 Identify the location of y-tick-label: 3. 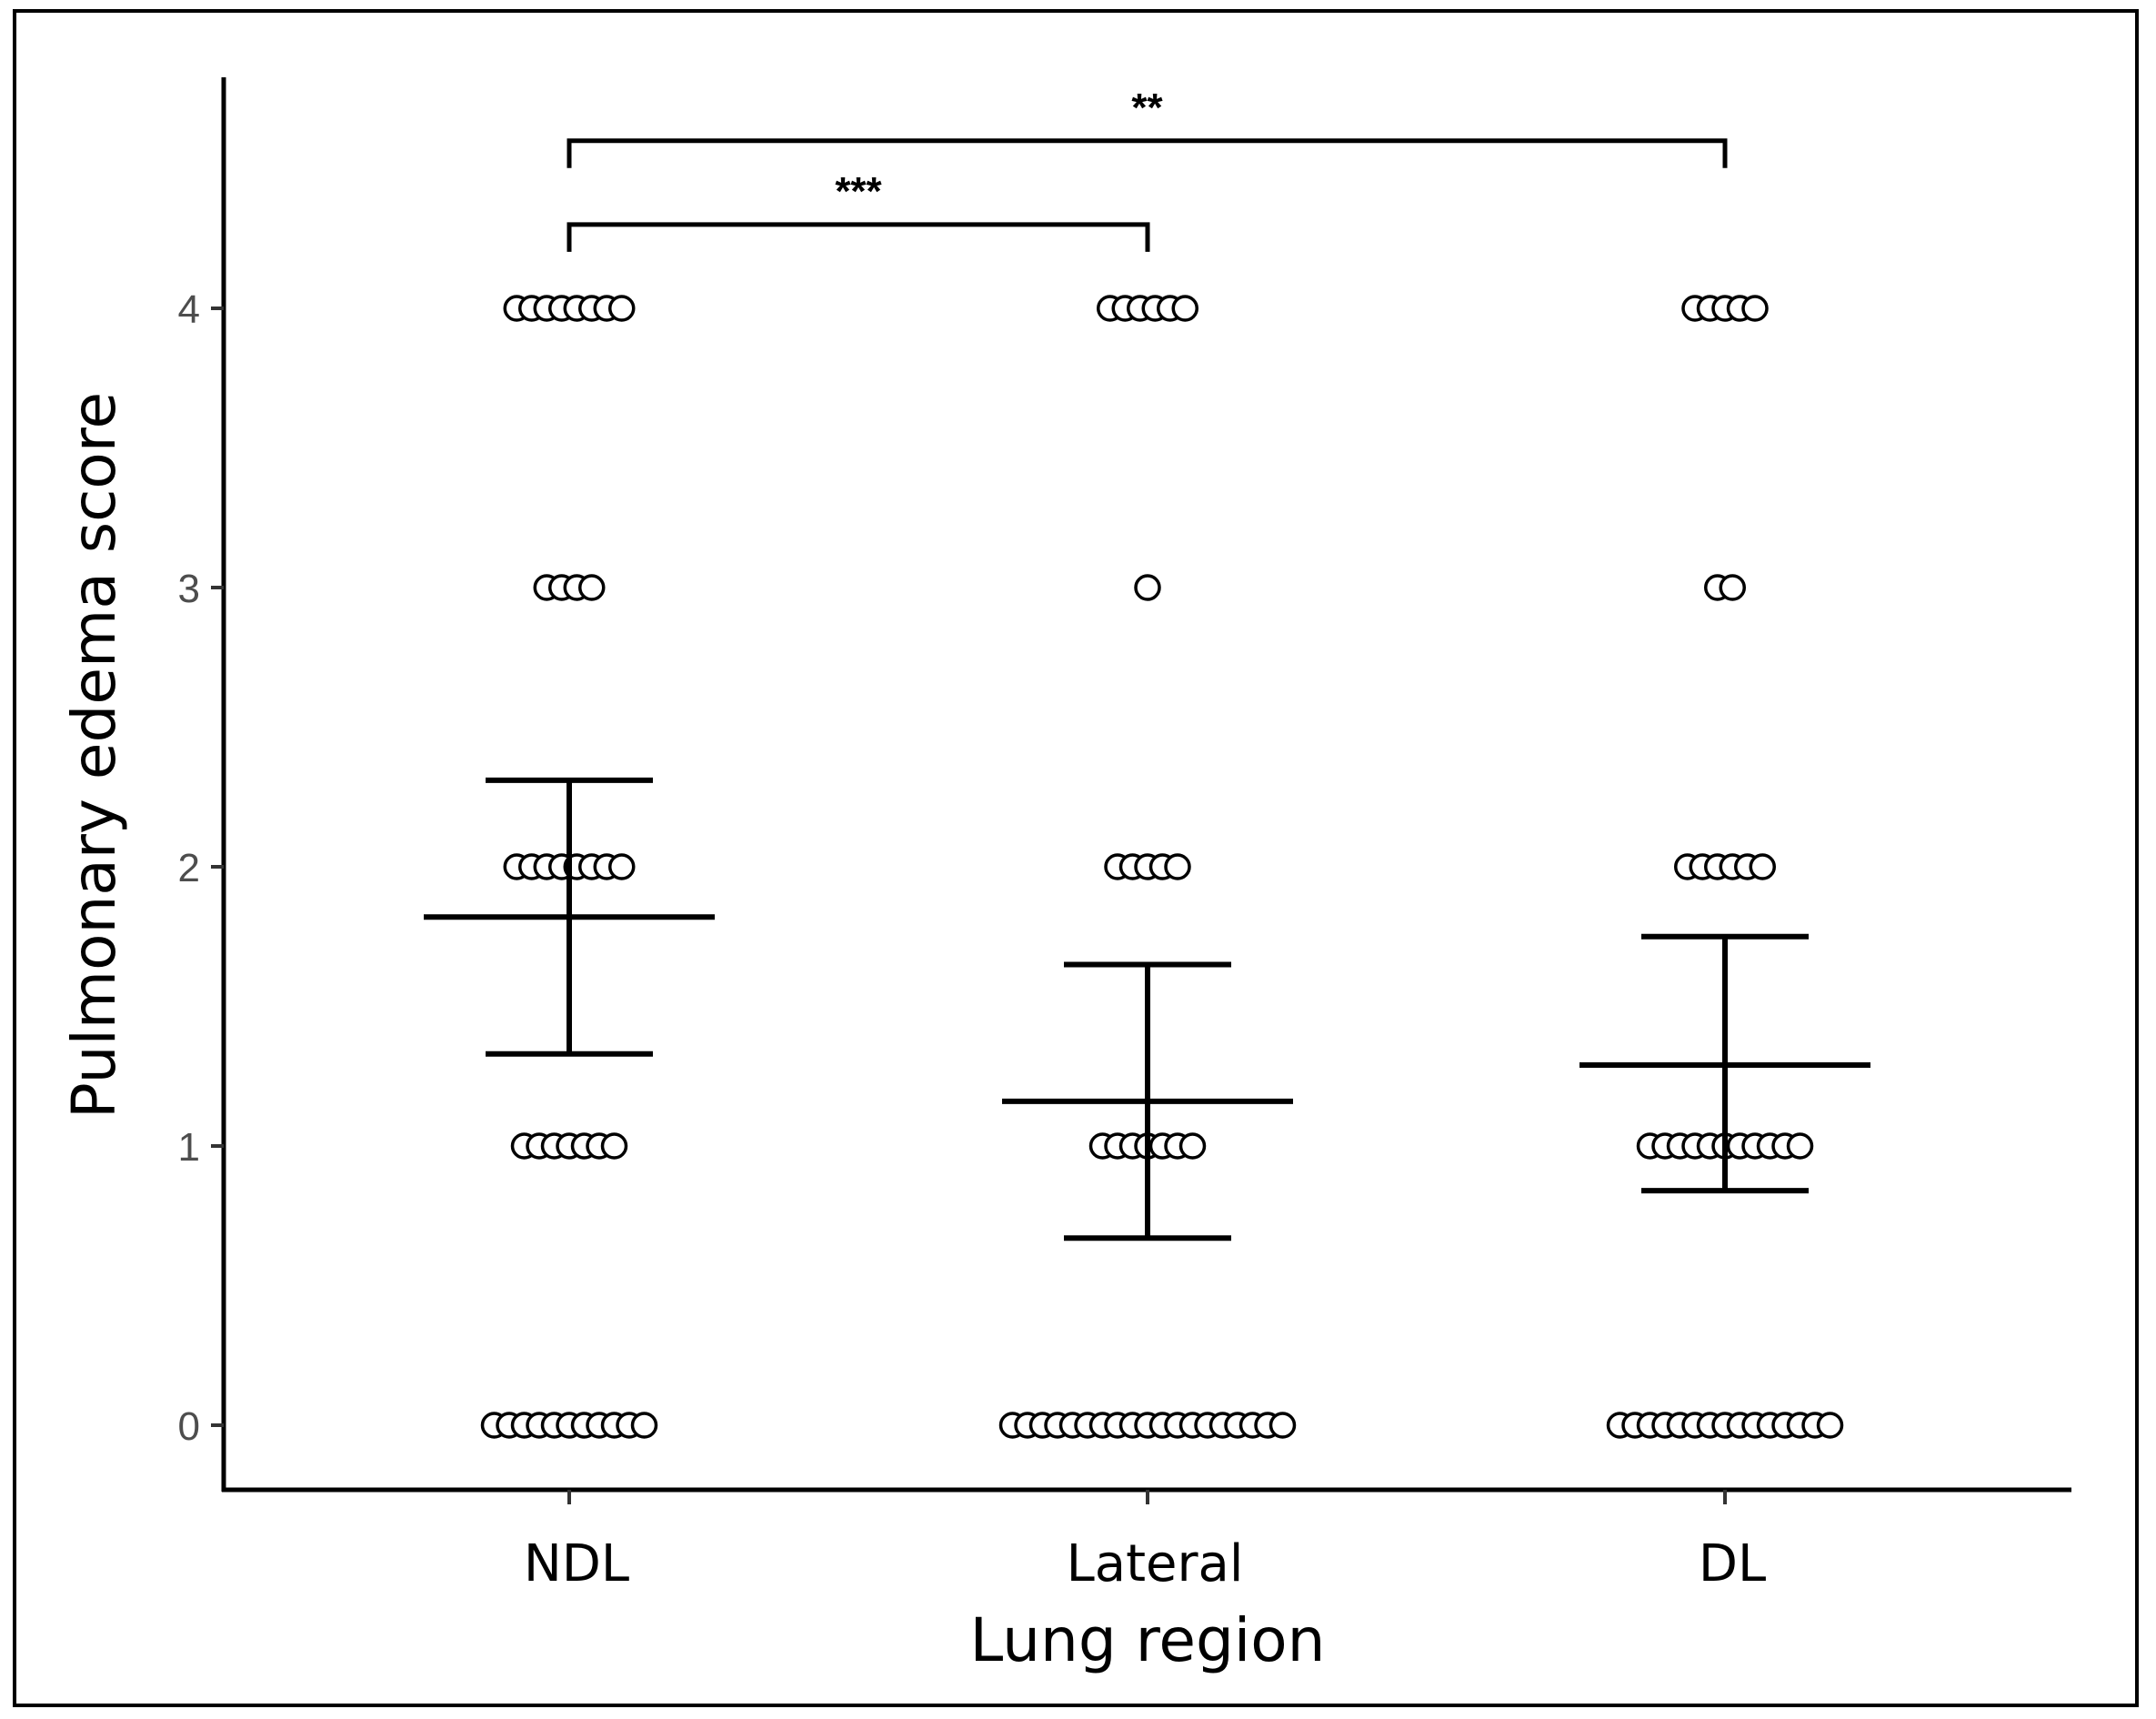
(189, 589).